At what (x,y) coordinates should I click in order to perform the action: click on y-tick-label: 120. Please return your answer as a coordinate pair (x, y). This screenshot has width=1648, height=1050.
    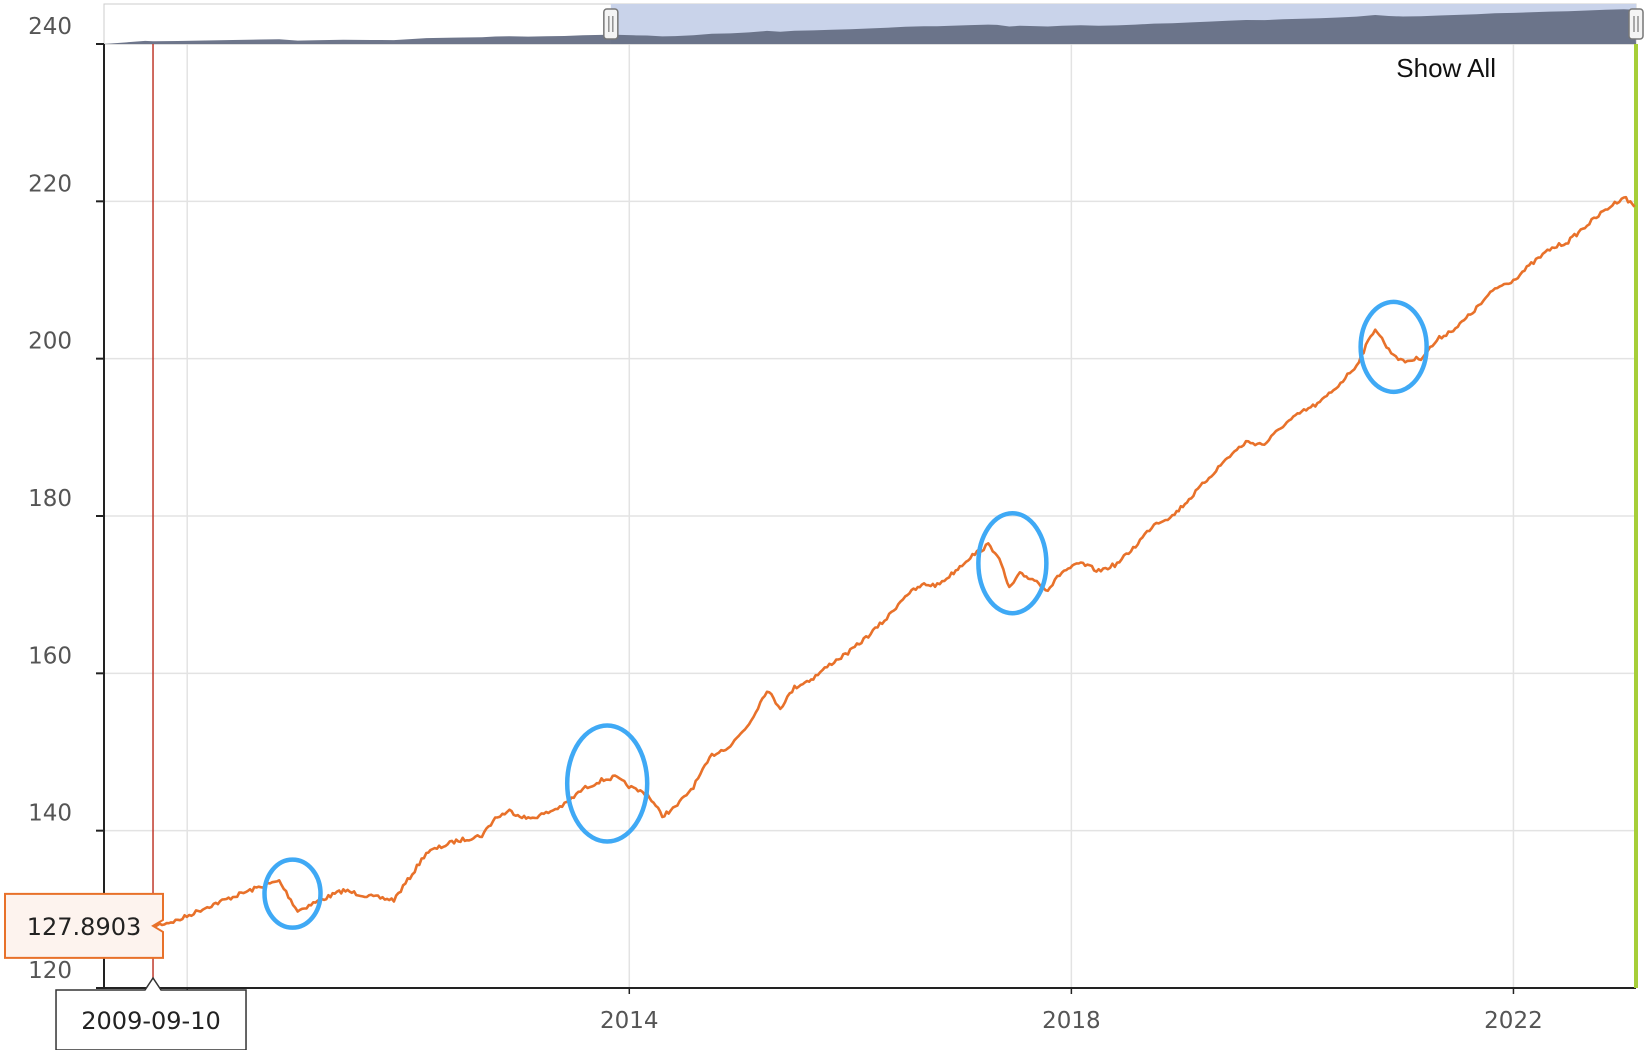
    Looking at the image, I should click on (50, 971).